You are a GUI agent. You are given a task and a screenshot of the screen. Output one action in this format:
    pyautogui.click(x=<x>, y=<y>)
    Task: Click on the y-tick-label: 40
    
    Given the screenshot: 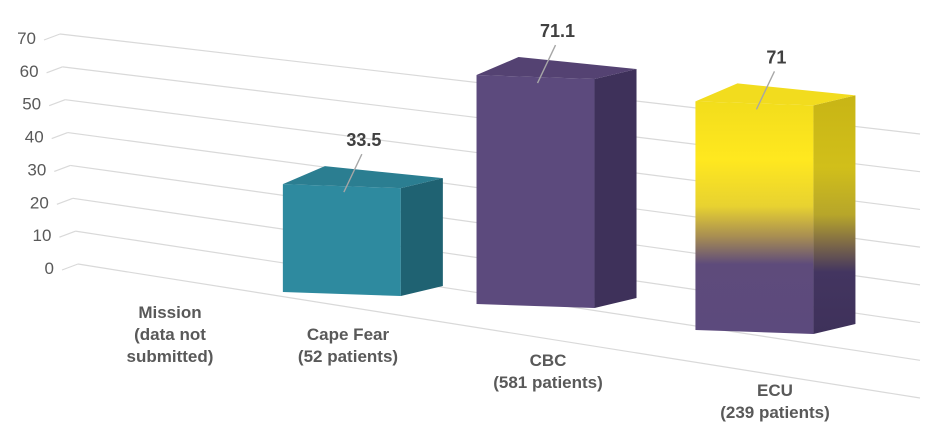 What is the action you would take?
    pyautogui.click(x=34, y=137)
    